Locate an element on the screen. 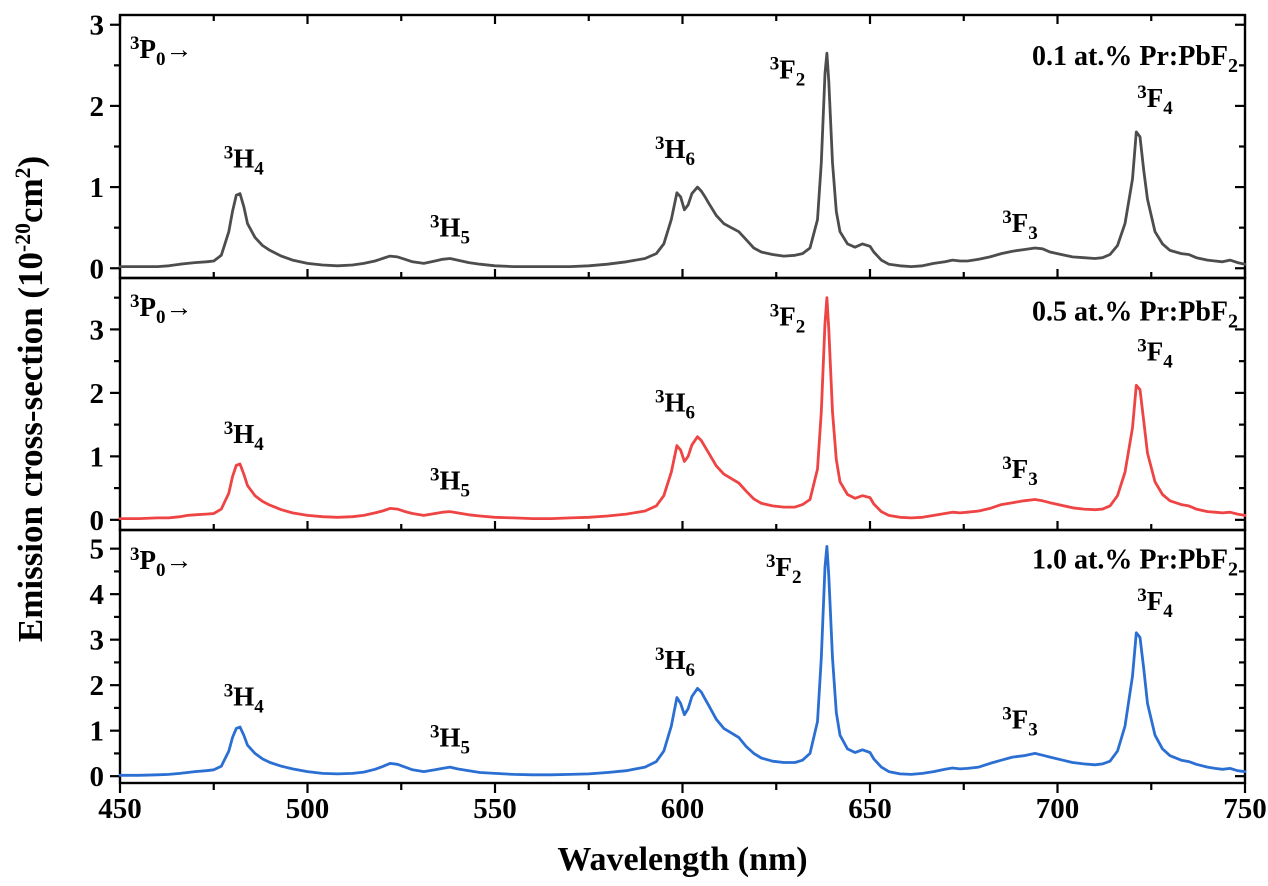  y-axis-title: Emission cross-section (10-20cm2) is located at coordinates (31, 399).